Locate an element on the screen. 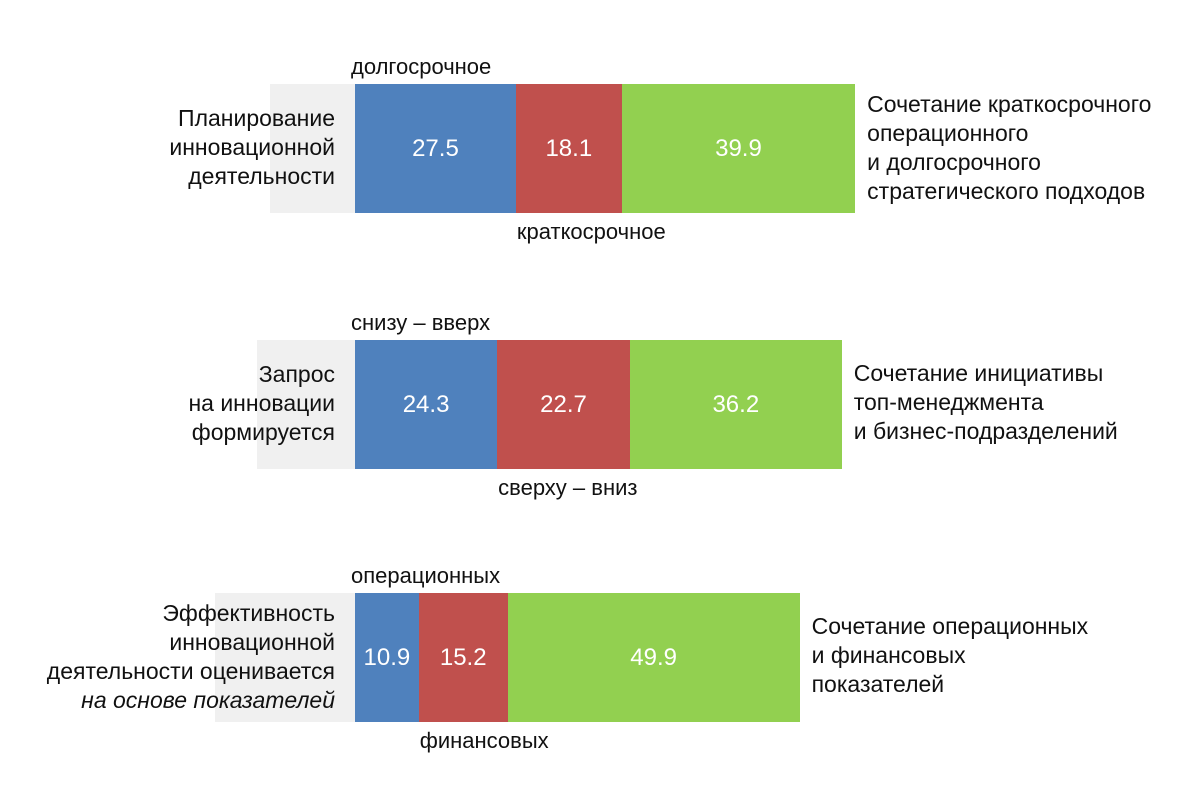  data-label: 39.9 is located at coordinates (738, 148).